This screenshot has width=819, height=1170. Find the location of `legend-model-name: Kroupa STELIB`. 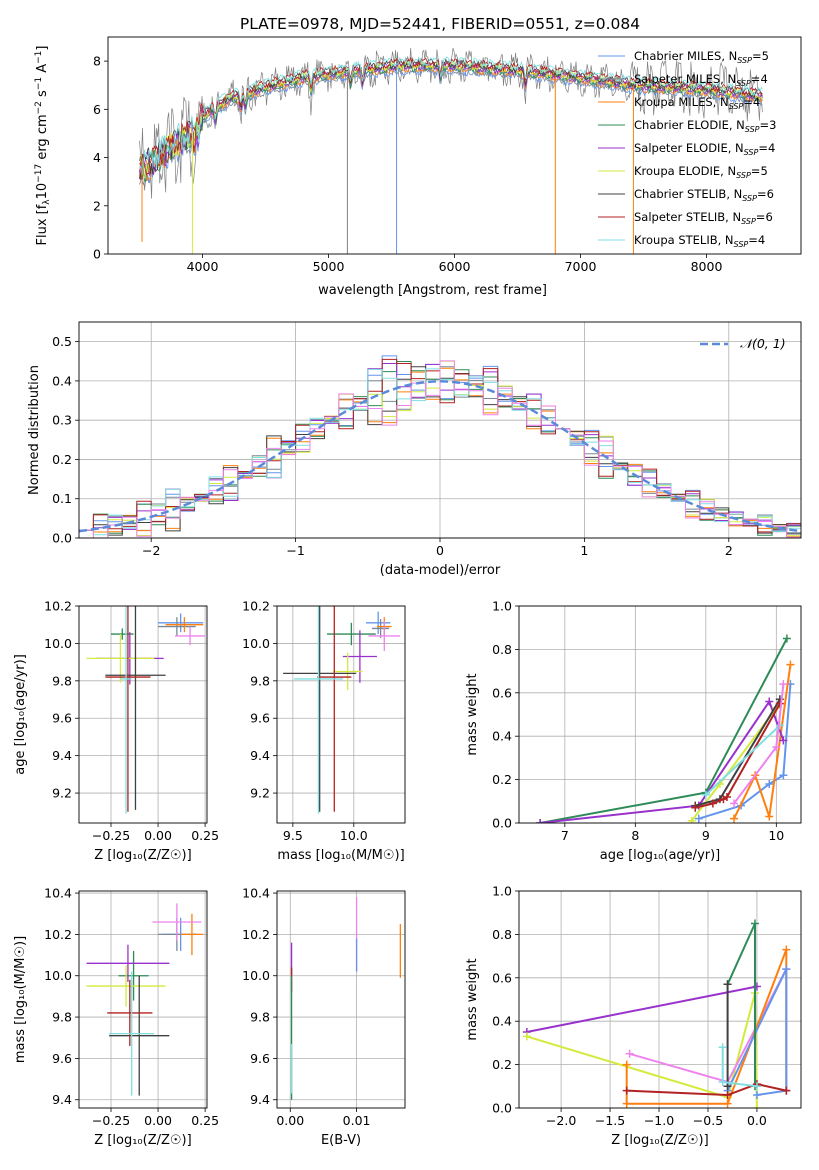

legend-model-name: Kroupa STELIB is located at coordinates (676, 240).